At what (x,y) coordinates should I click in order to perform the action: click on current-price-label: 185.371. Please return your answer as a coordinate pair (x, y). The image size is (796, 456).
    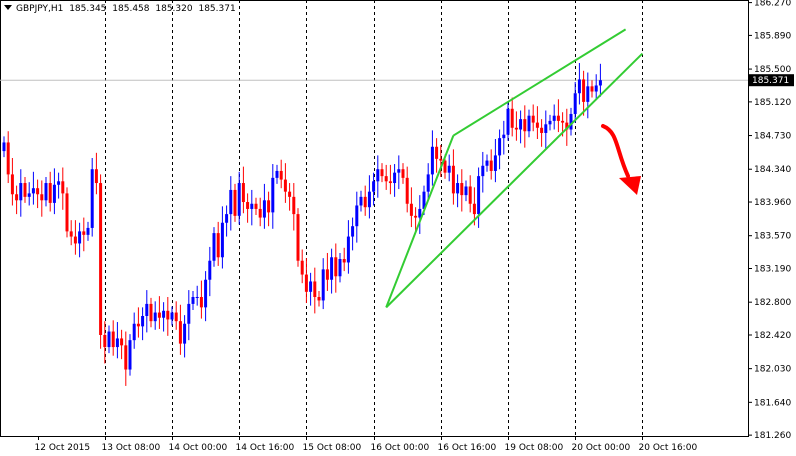
    Looking at the image, I should click on (770, 81).